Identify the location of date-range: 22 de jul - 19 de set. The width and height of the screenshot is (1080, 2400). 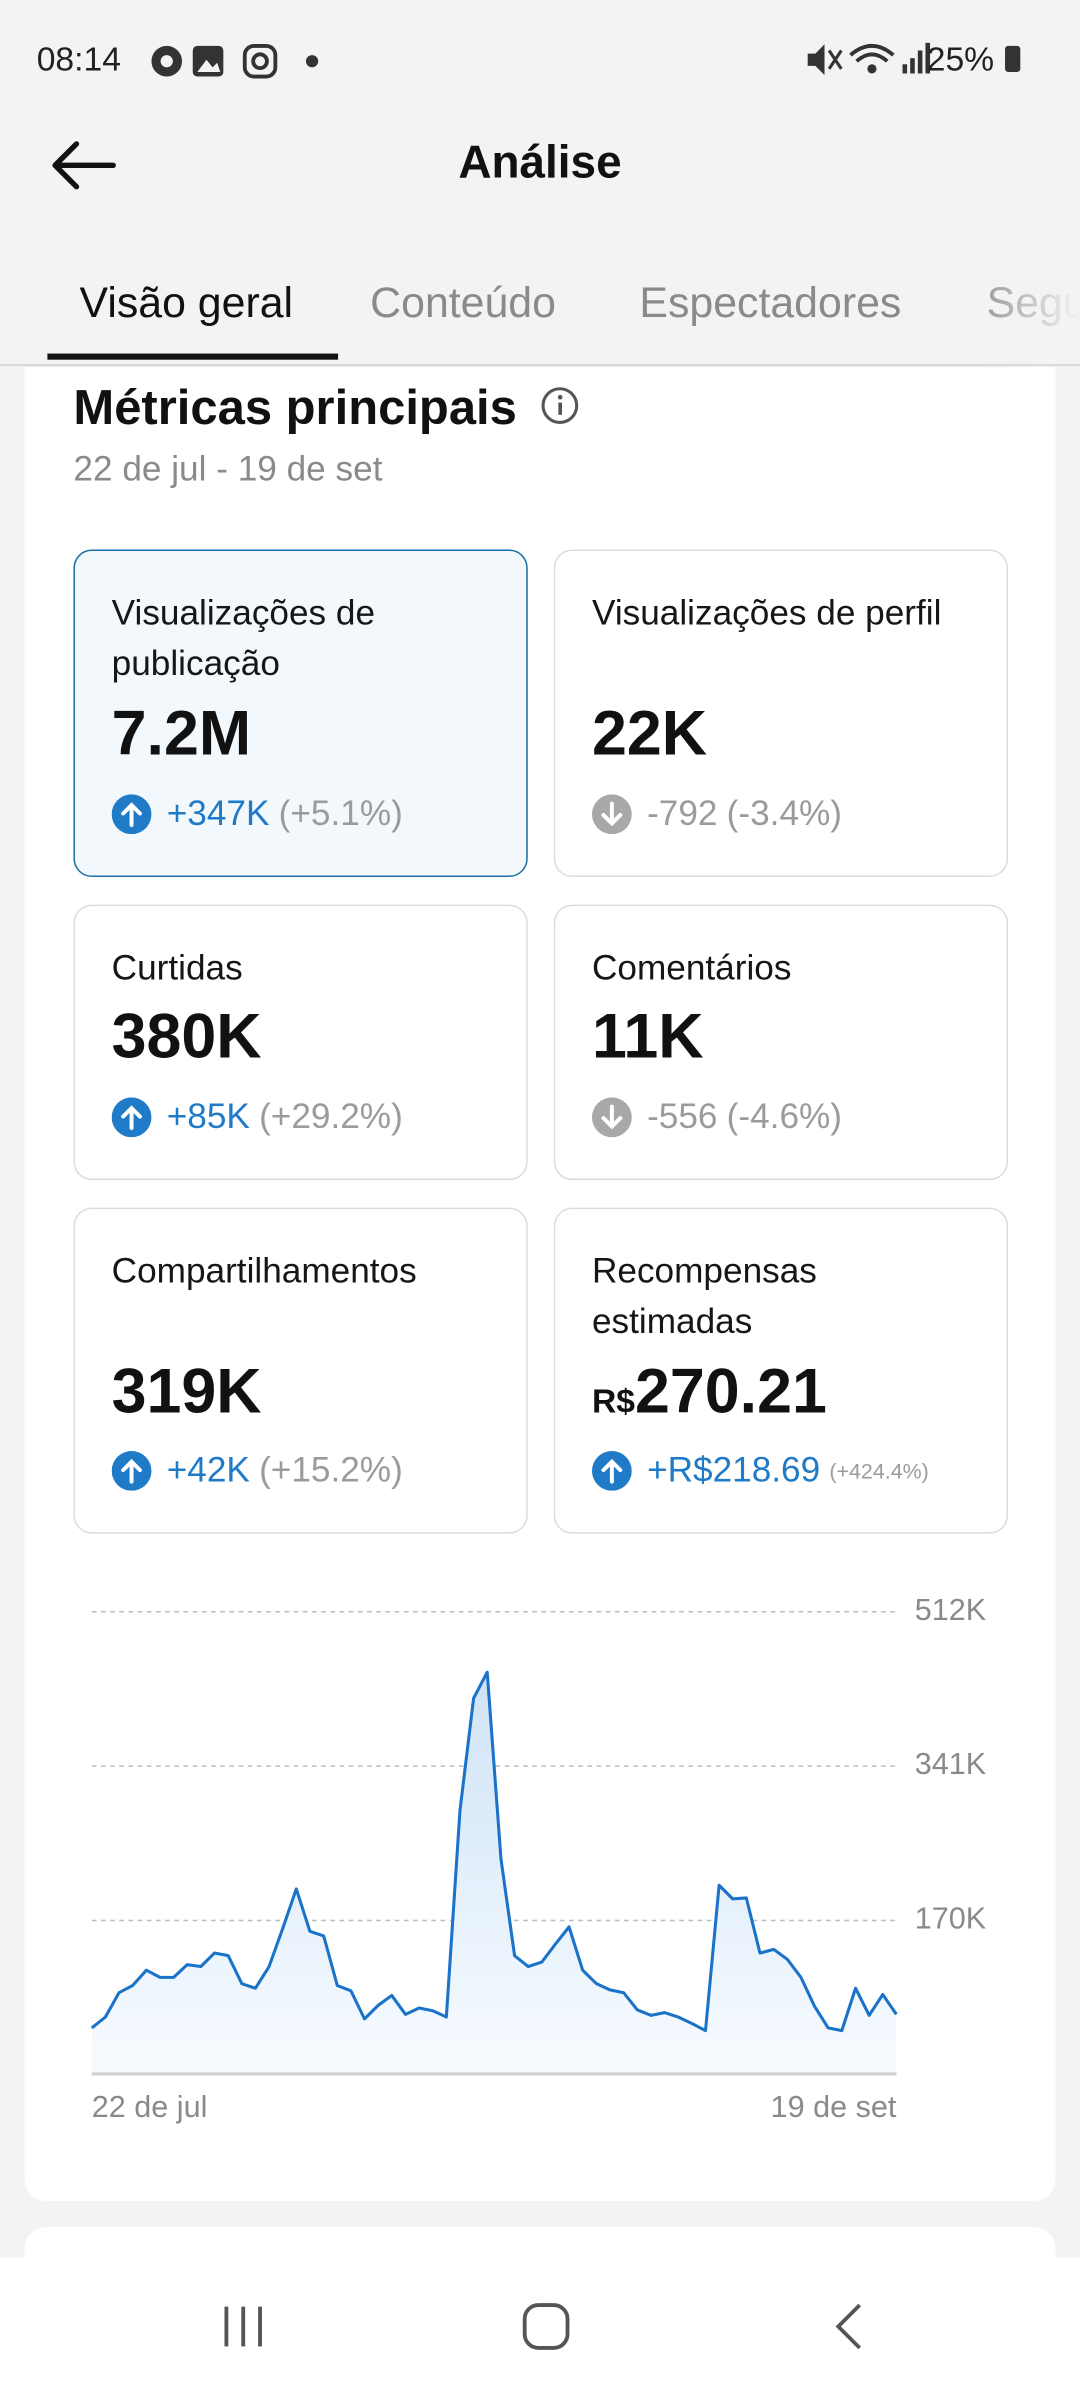
(228, 468).